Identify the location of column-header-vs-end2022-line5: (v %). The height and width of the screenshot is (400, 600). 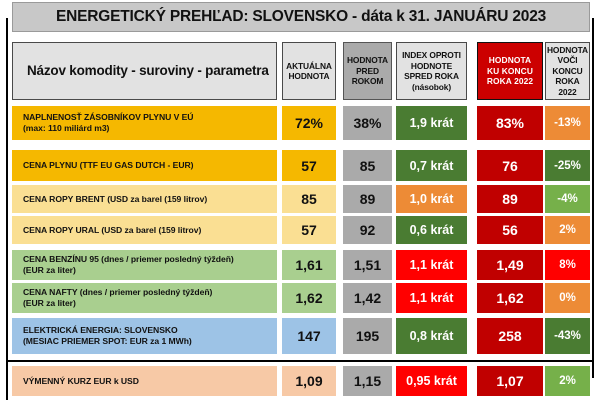
(568, 98).